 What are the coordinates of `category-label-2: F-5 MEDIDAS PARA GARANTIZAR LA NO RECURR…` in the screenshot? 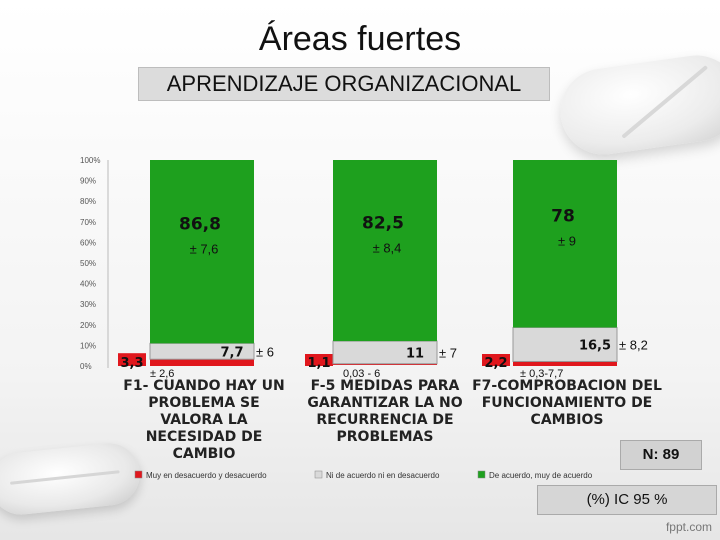 It's located at (385, 411).